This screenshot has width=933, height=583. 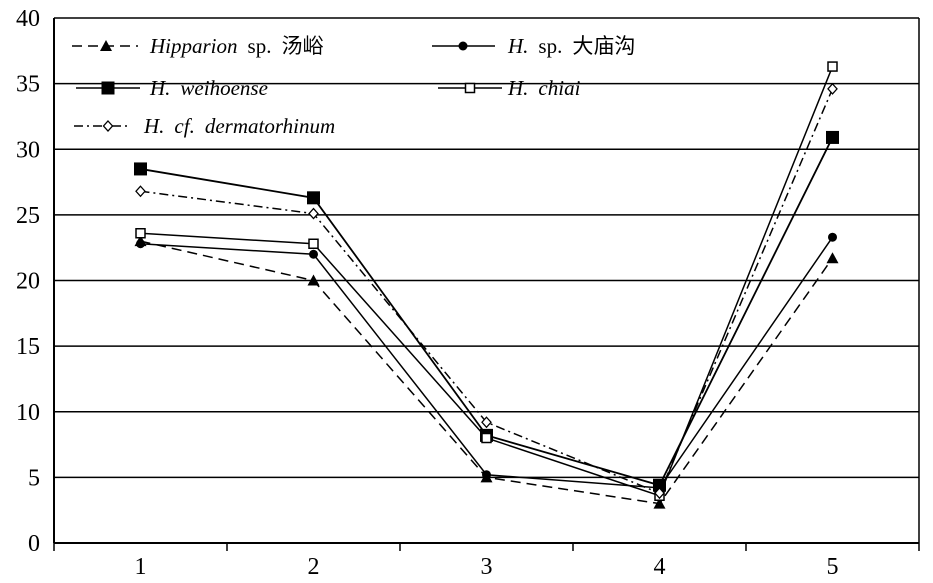 I want to click on legend-label-part: Hipparion, so click(x=193, y=46).